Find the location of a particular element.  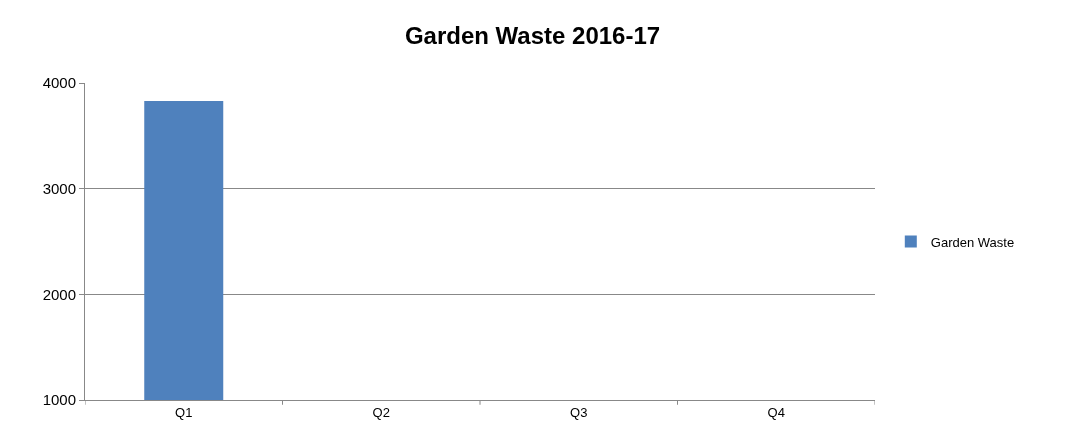

y-tick-label: 2000 is located at coordinates (59, 294).